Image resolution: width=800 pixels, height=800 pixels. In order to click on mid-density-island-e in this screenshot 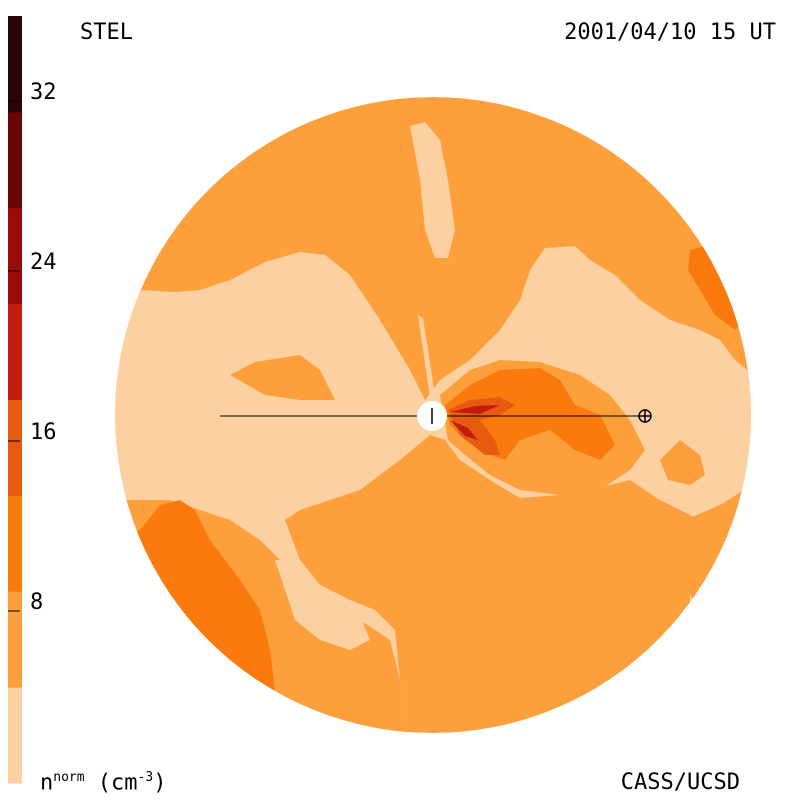, I will do `click(682, 462)`.